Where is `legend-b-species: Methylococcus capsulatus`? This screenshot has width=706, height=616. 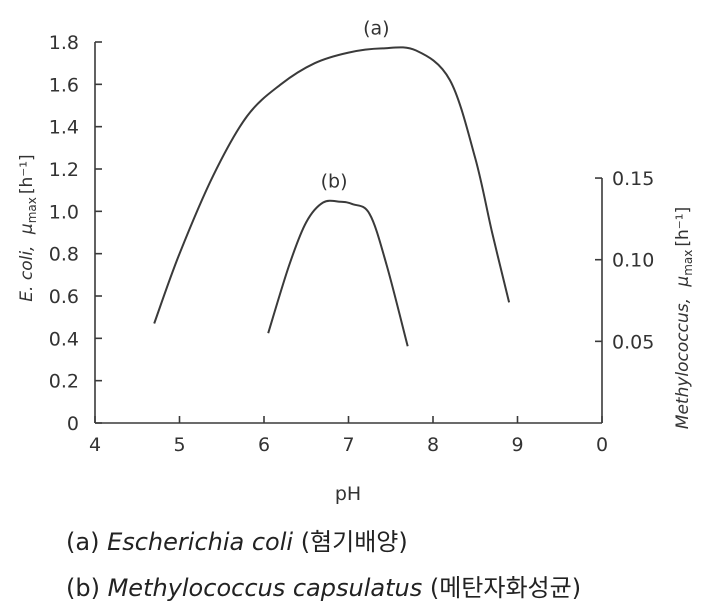 legend-b-species: Methylococcus capsulatus is located at coordinates (265, 588).